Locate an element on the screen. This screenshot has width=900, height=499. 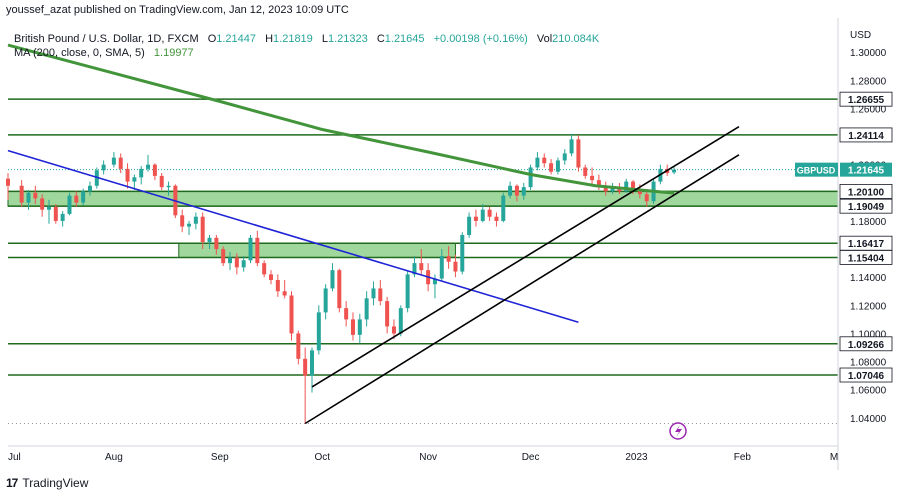
x-tick-label-4: Nov is located at coordinates (428, 457).